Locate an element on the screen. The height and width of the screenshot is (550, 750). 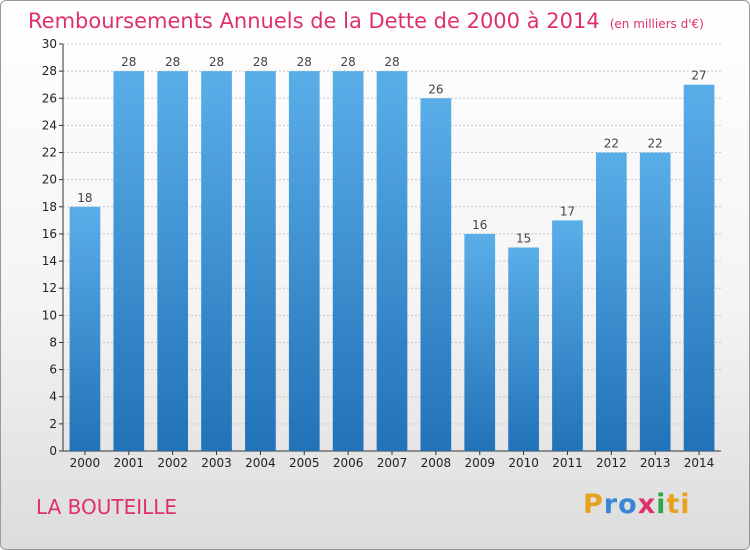
y-tick-label: 14 is located at coordinates (49, 261).